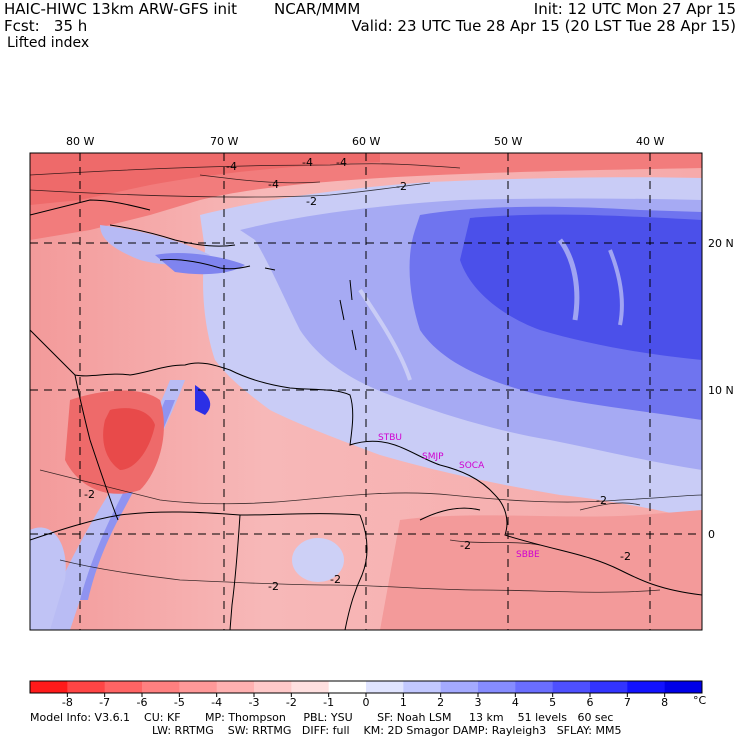 The width and height of the screenshot is (740, 740). What do you see at coordinates (634, 9) in the screenshot?
I see `init-time: Init: 12 UTC Mon 27 Apr 15` at bounding box center [634, 9].